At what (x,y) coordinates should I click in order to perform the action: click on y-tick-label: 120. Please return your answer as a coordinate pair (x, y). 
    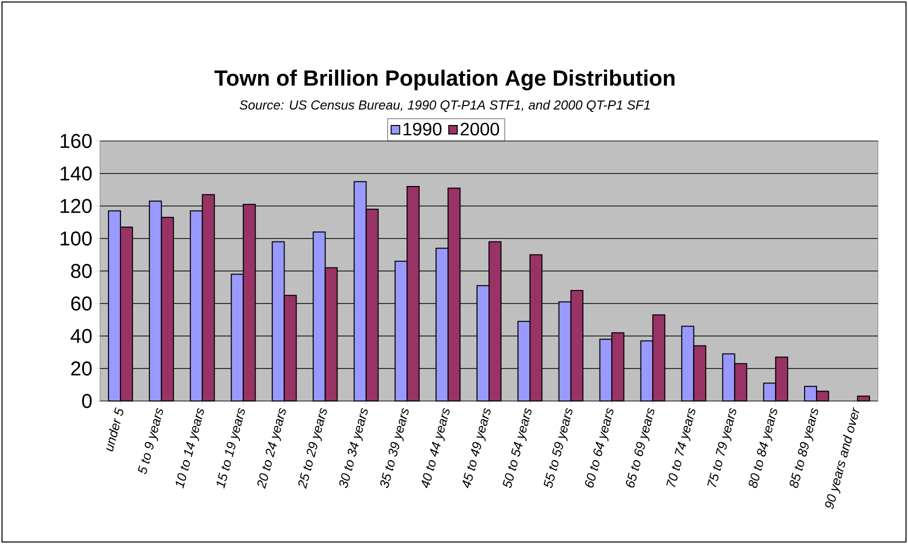
    Looking at the image, I should click on (76, 206).